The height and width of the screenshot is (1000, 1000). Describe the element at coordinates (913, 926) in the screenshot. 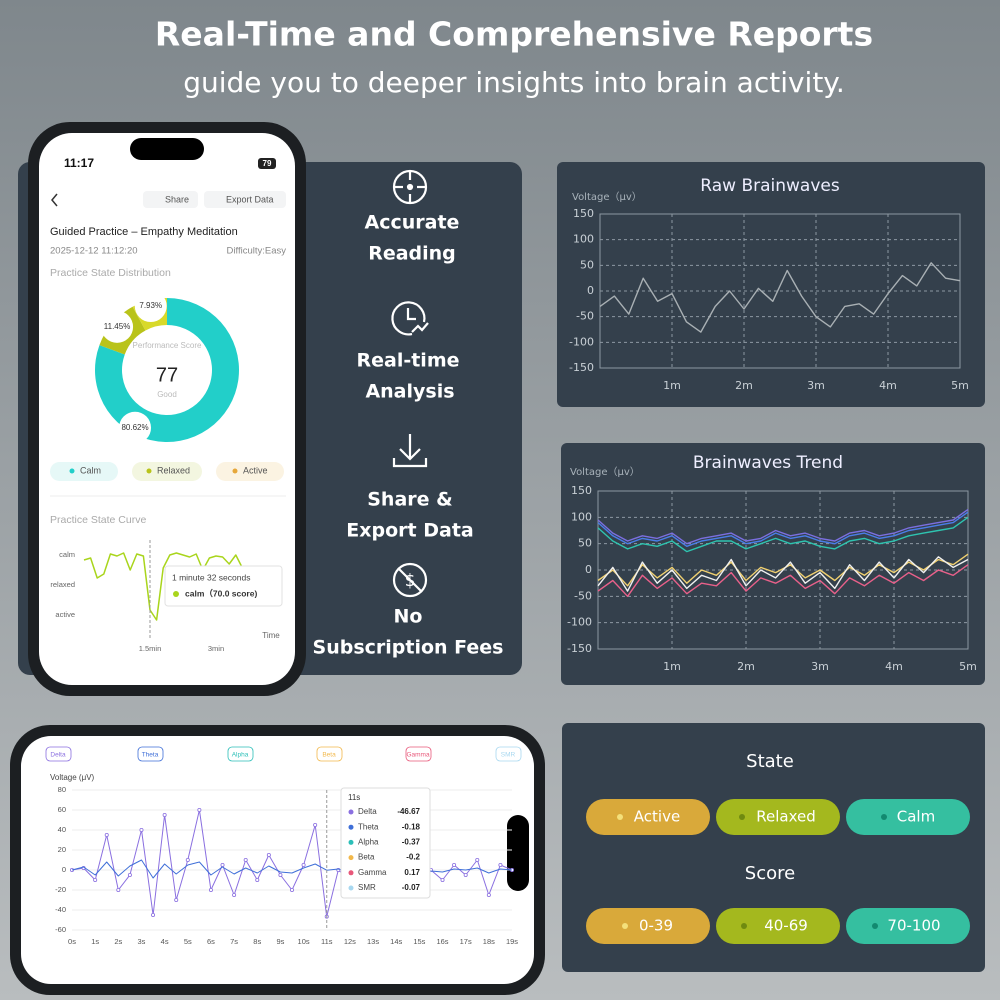

I see `score-label: 70-100` at that location.